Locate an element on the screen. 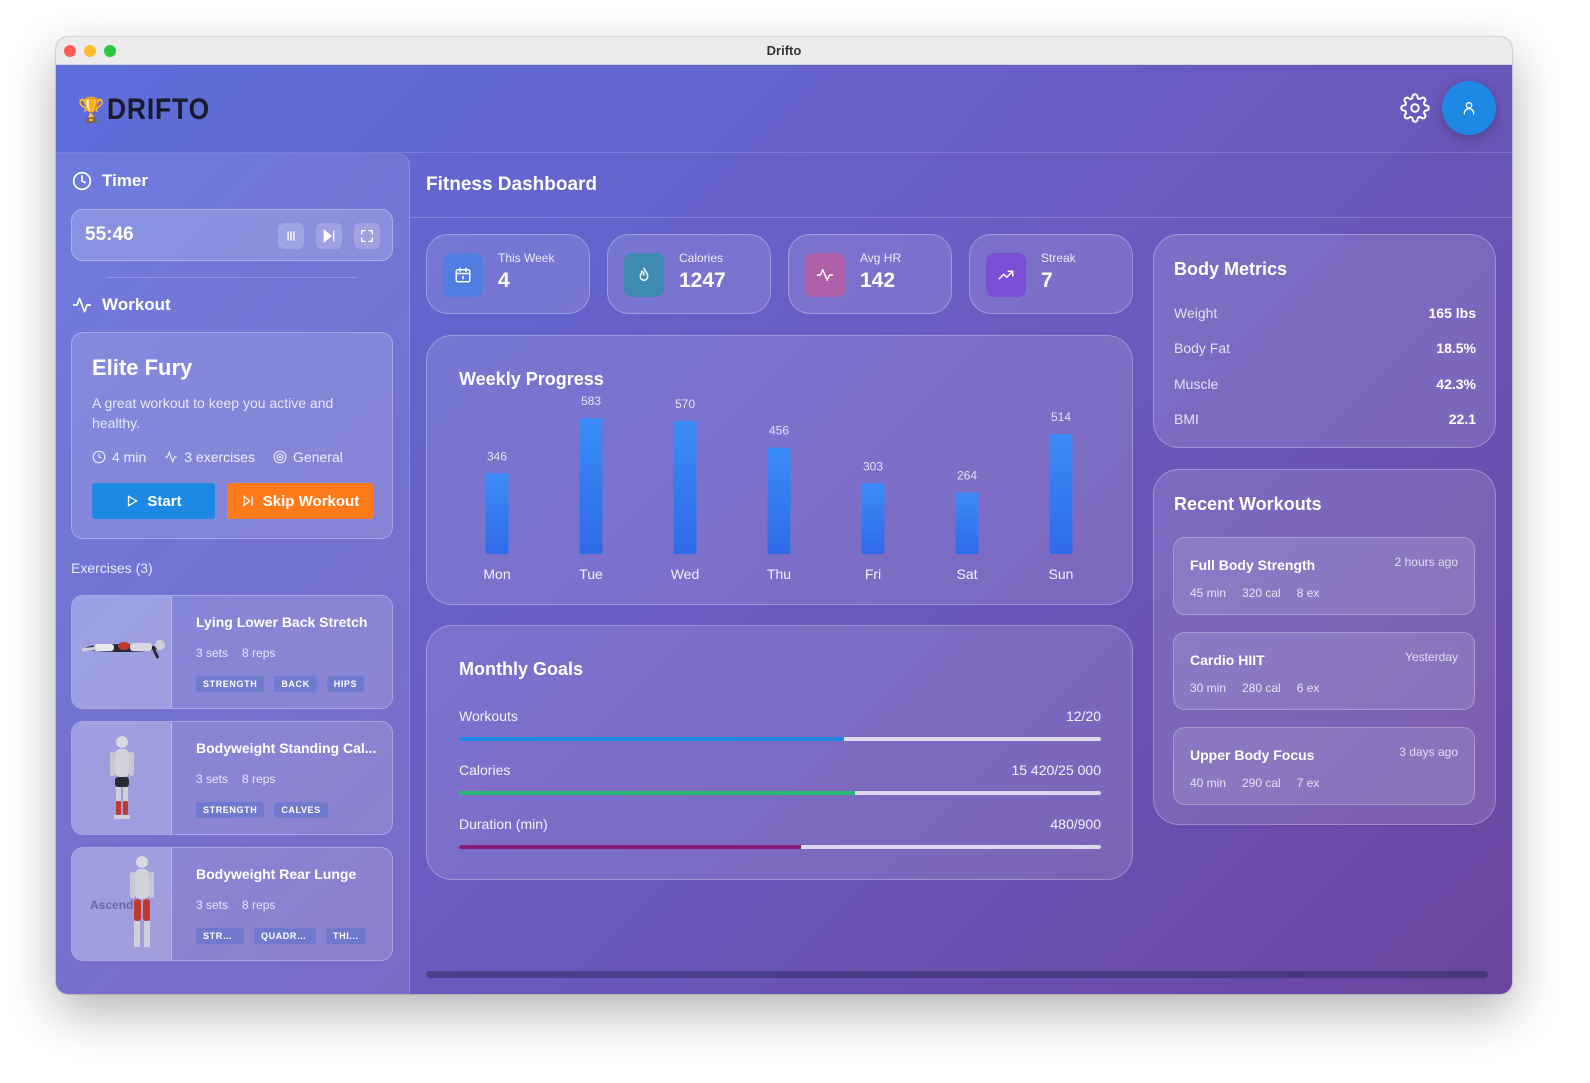 Image resolution: width=1590 pixels, height=1083 pixels. bar-category-label: Thu is located at coordinates (779, 574).